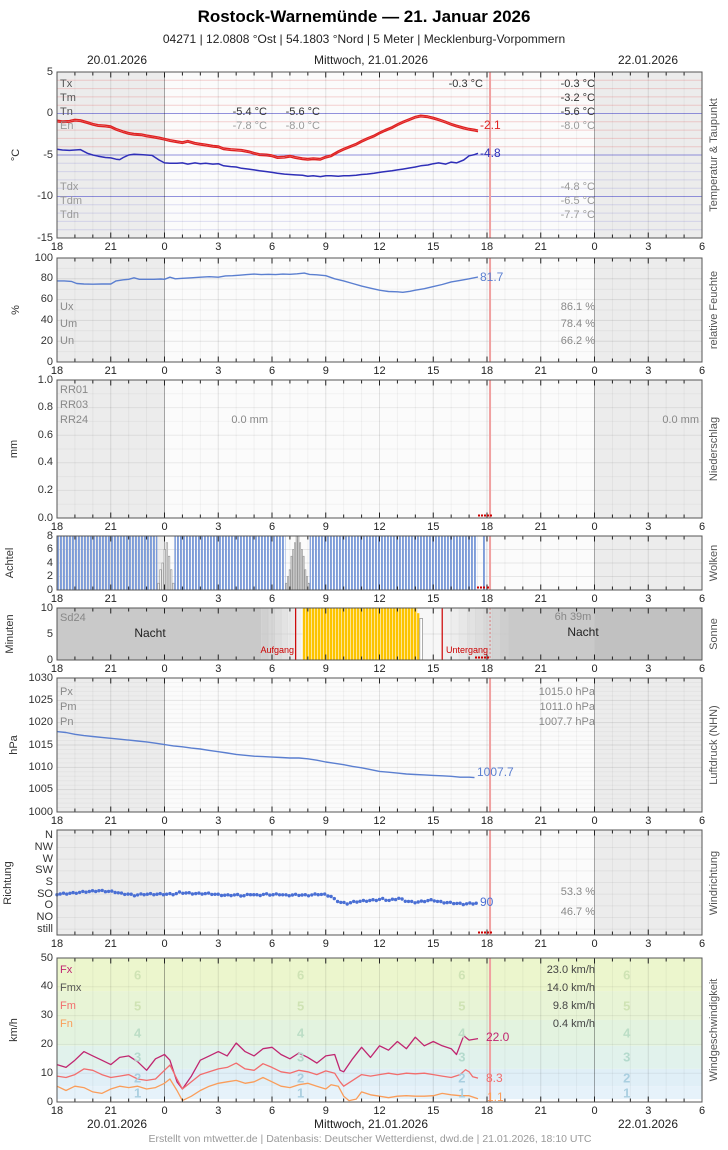 The image size is (728, 1150). I want to click on beaufort-band-number: 3, so click(301, 1057).